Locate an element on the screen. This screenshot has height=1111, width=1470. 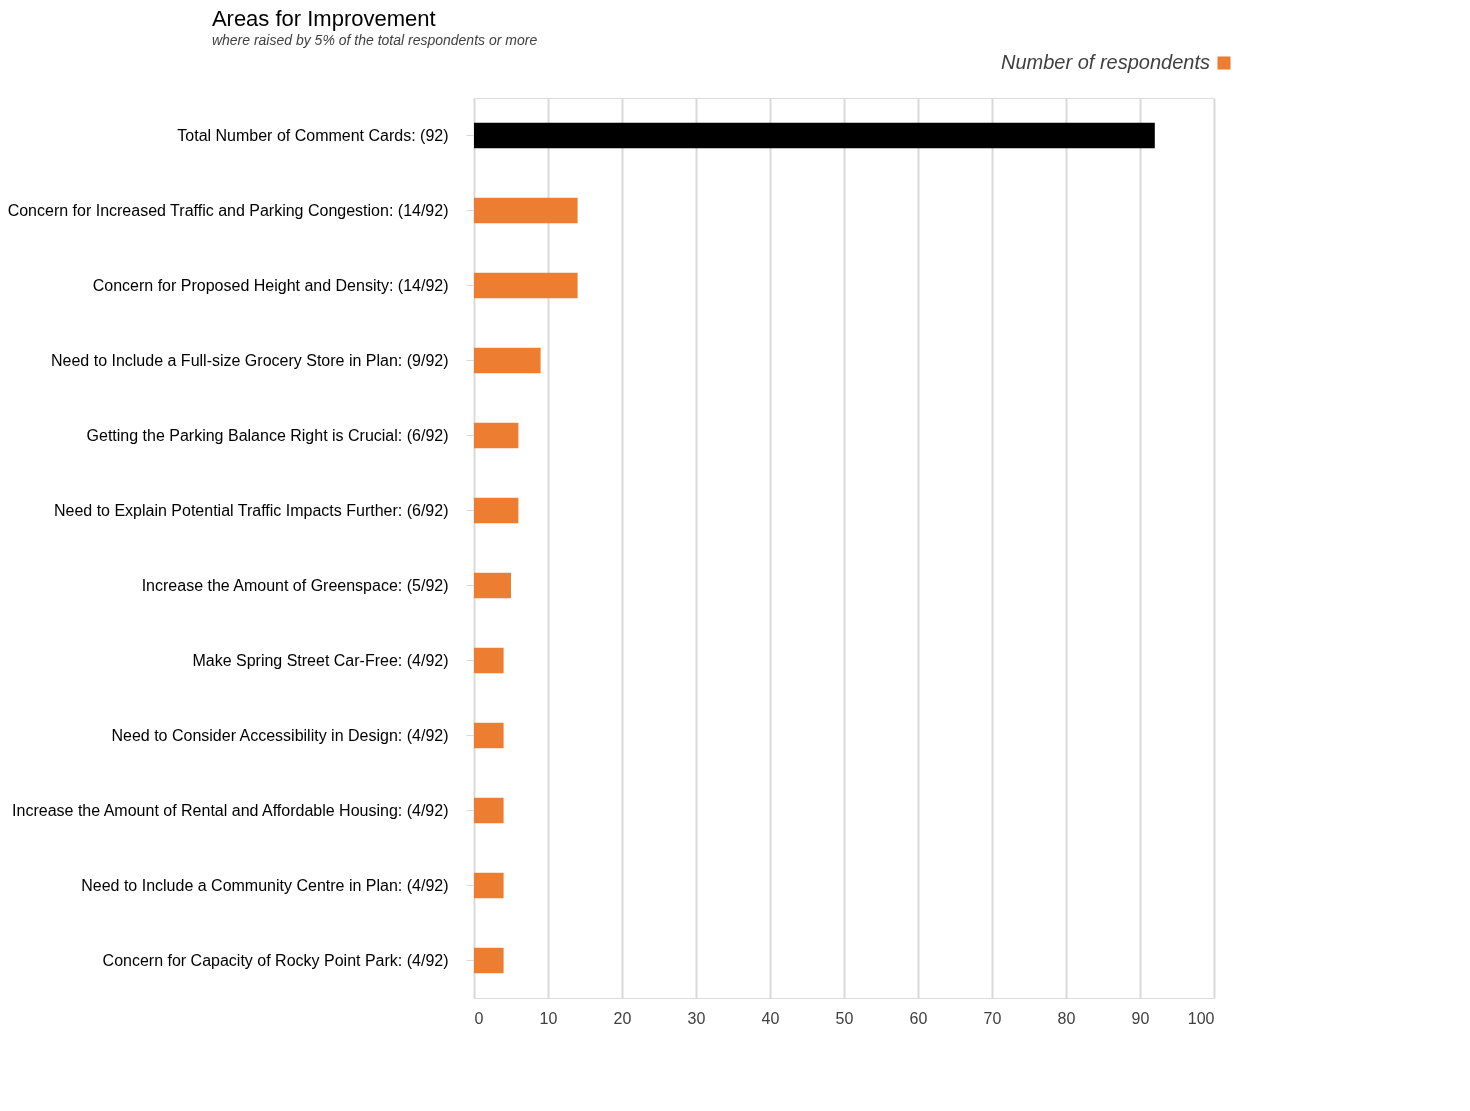
y-tick-label: Need to Consider Accessibility in Design: (4/92) is located at coordinates (280, 735).